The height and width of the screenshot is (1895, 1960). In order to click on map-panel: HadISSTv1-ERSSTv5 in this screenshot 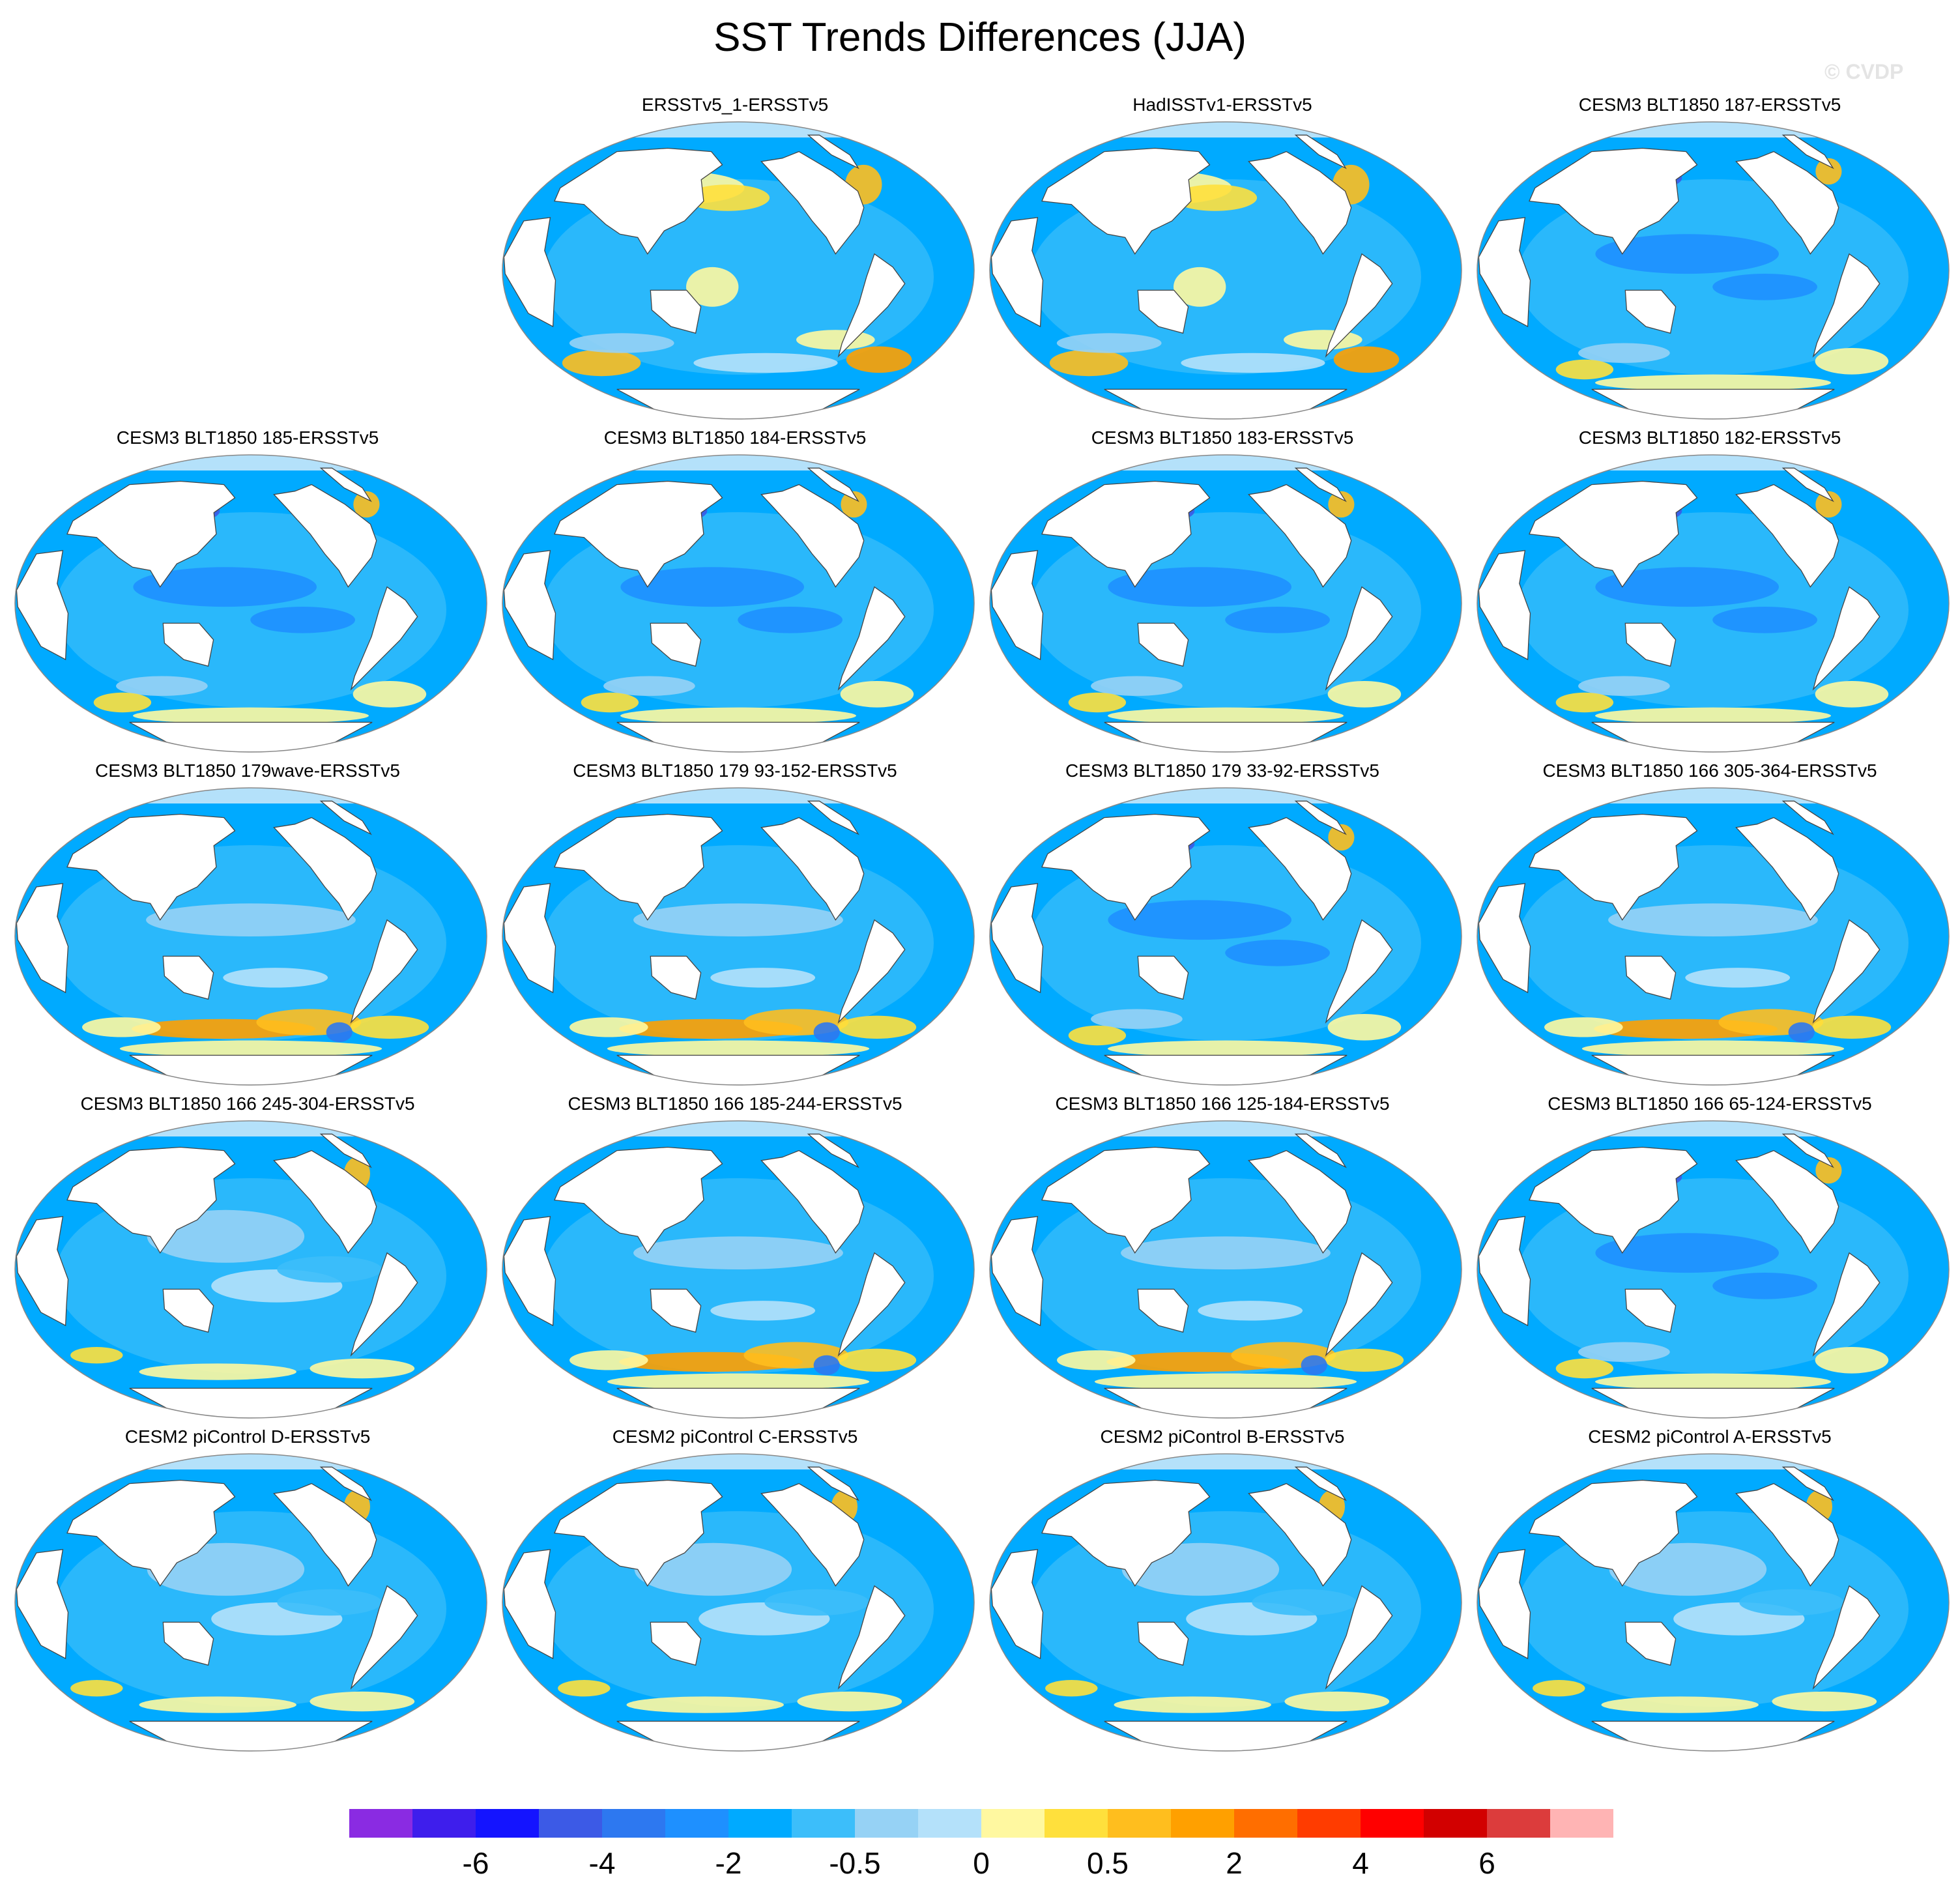, I will do `click(1222, 257)`.